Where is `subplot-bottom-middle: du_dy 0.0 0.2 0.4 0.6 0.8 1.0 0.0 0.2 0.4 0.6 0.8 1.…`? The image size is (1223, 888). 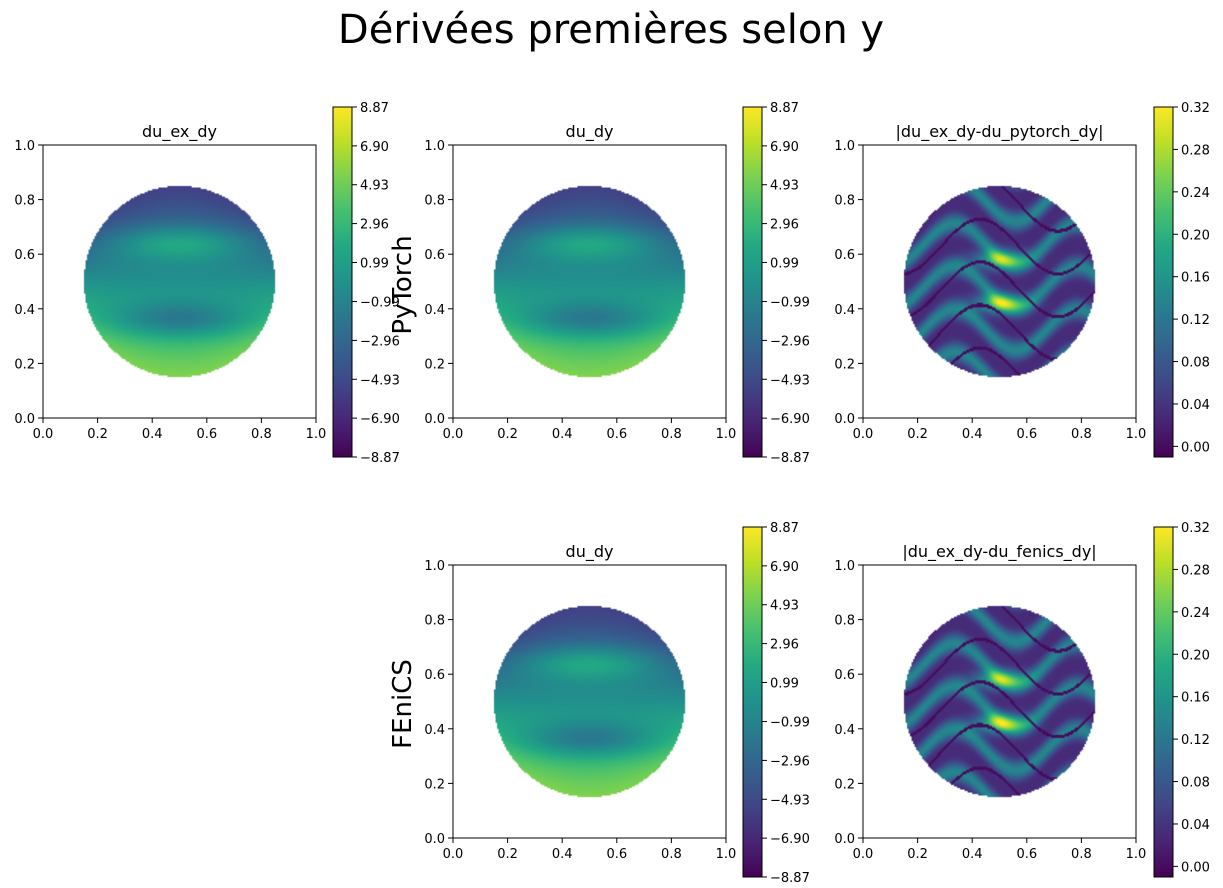 subplot-bottom-middle: du_dy 0.0 0.2 0.4 0.6 0.8 1.0 0.0 0.2 0.4 0.6 0.8 1.… is located at coordinates (617, 703).